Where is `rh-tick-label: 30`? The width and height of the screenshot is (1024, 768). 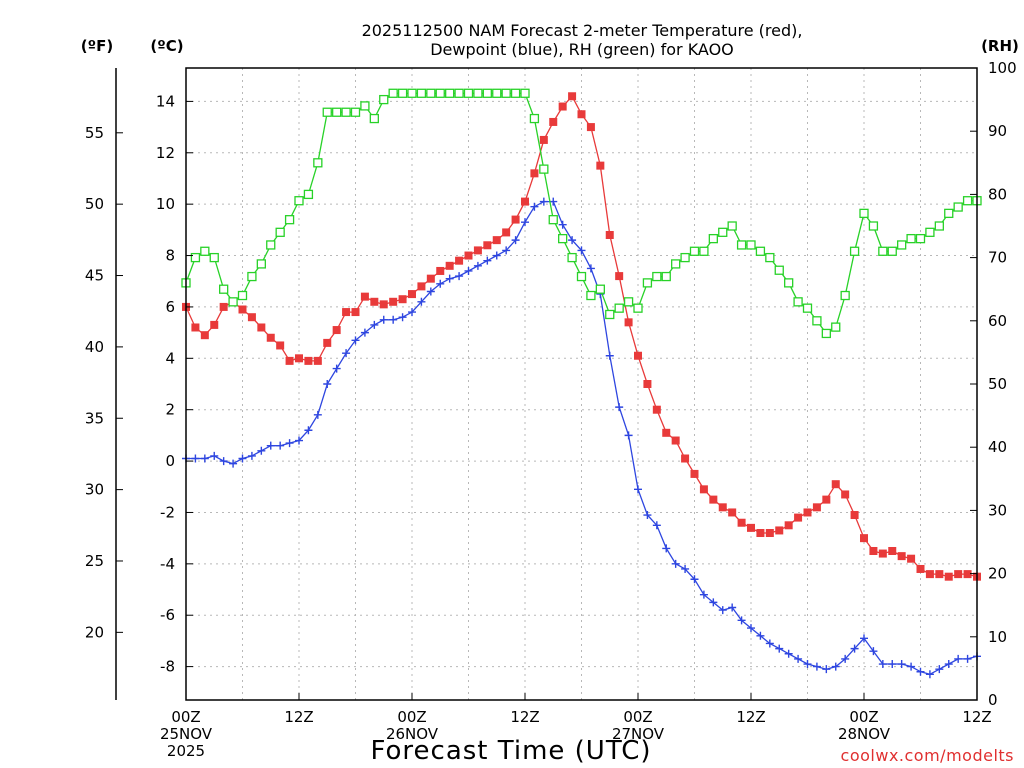 rh-tick-label: 30 is located at coordinates (997, 510).